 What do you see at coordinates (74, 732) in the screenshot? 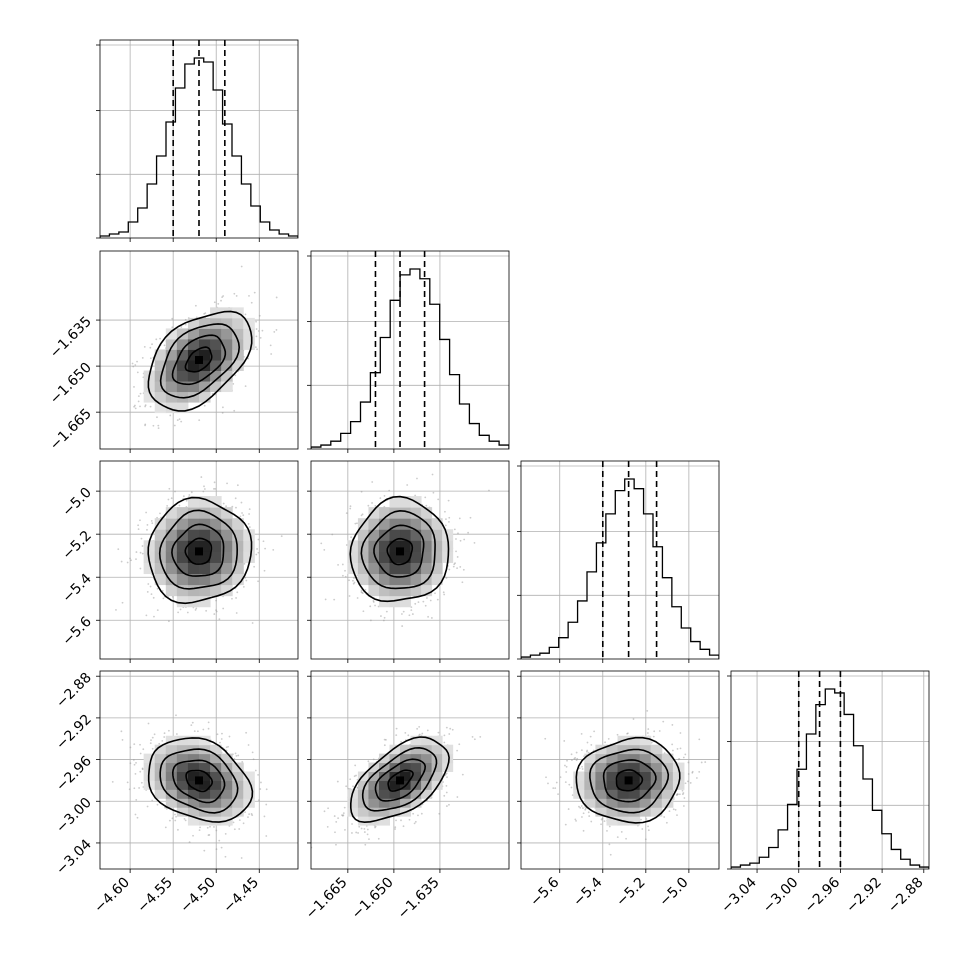
I see `y-tick-label: −2.92` at bounding box center [74, 732].